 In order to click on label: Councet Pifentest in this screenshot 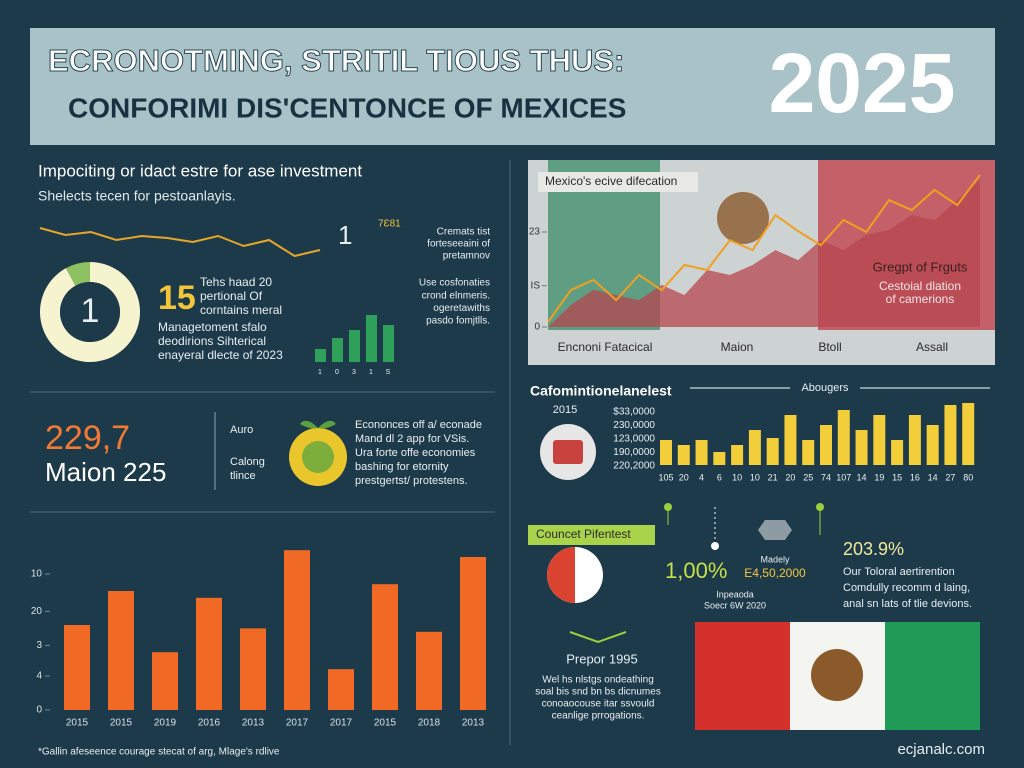, I will do `click(583, 534)`.